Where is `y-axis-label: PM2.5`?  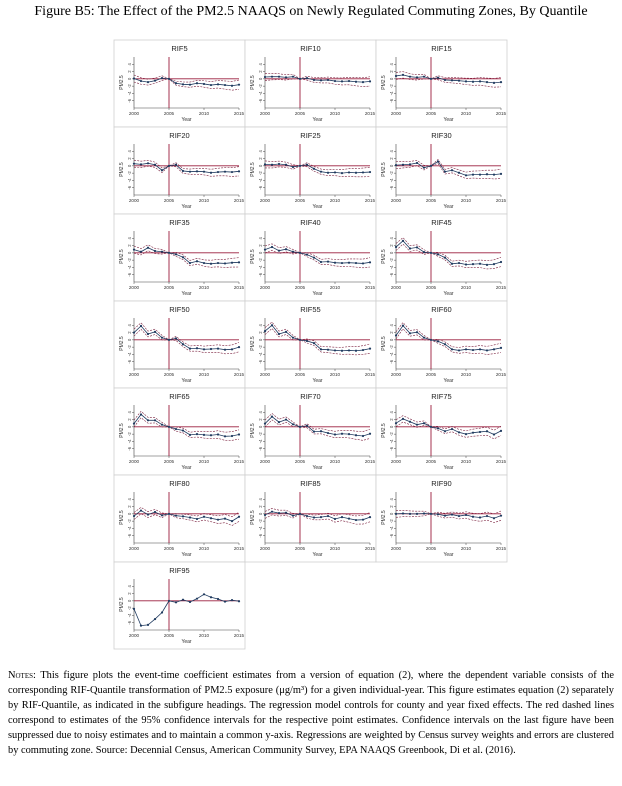 y-axis-label: PM2.5 is located at coordinates (122, 343).